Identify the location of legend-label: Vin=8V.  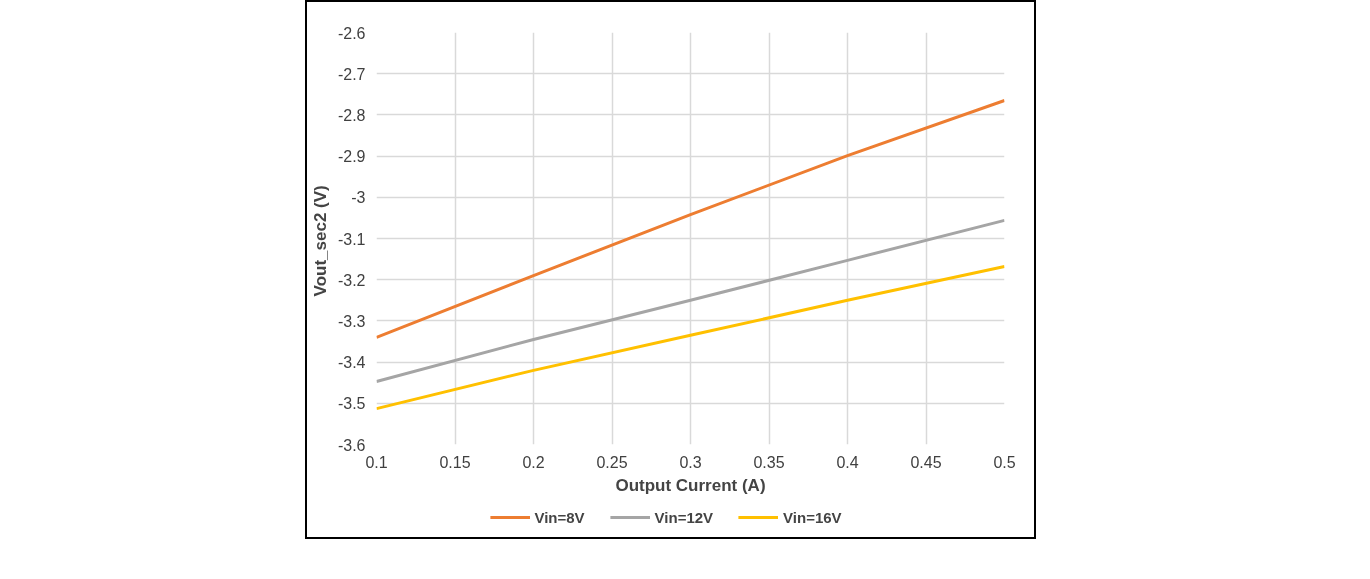
(559, 517).